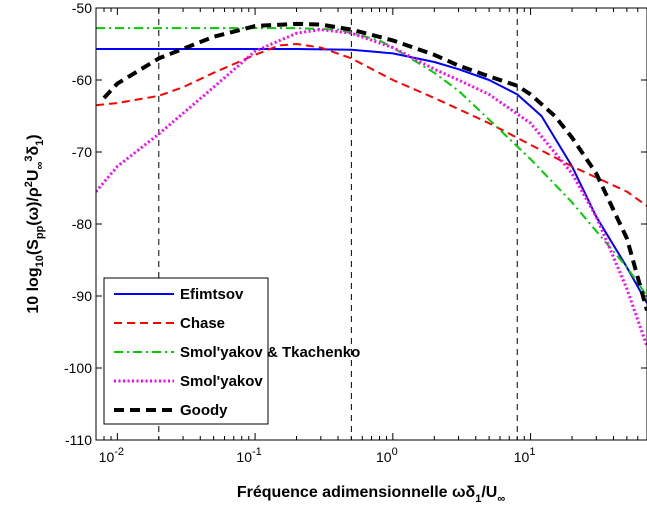 Image resolution: width=647 pixels, height=508 pixels. What do you see at coordinates (204, 410) in the screenshot?
I see `legend-label-goody: Goody` at bounding box center [204, 410].